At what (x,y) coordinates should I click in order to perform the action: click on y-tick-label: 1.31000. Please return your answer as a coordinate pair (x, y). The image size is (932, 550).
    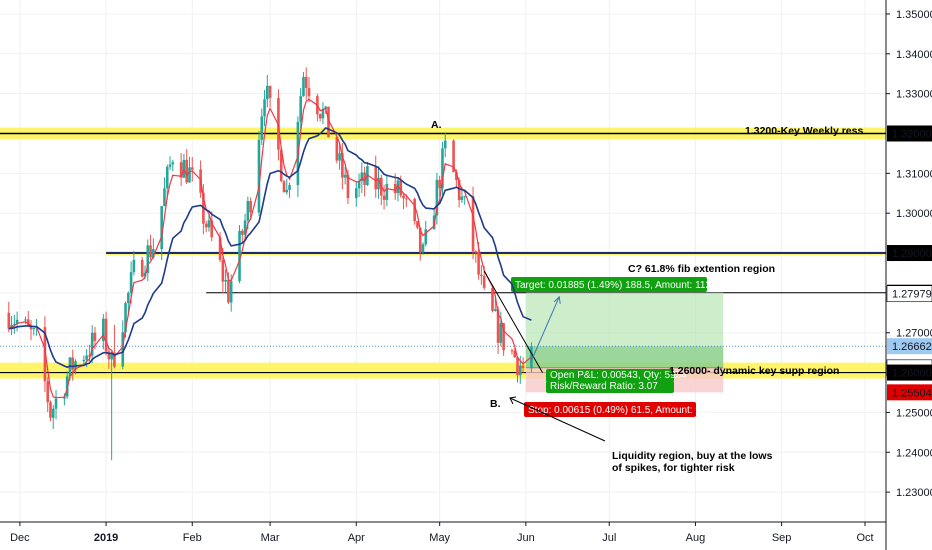
    Looking at the image, I should click on (914, 174).